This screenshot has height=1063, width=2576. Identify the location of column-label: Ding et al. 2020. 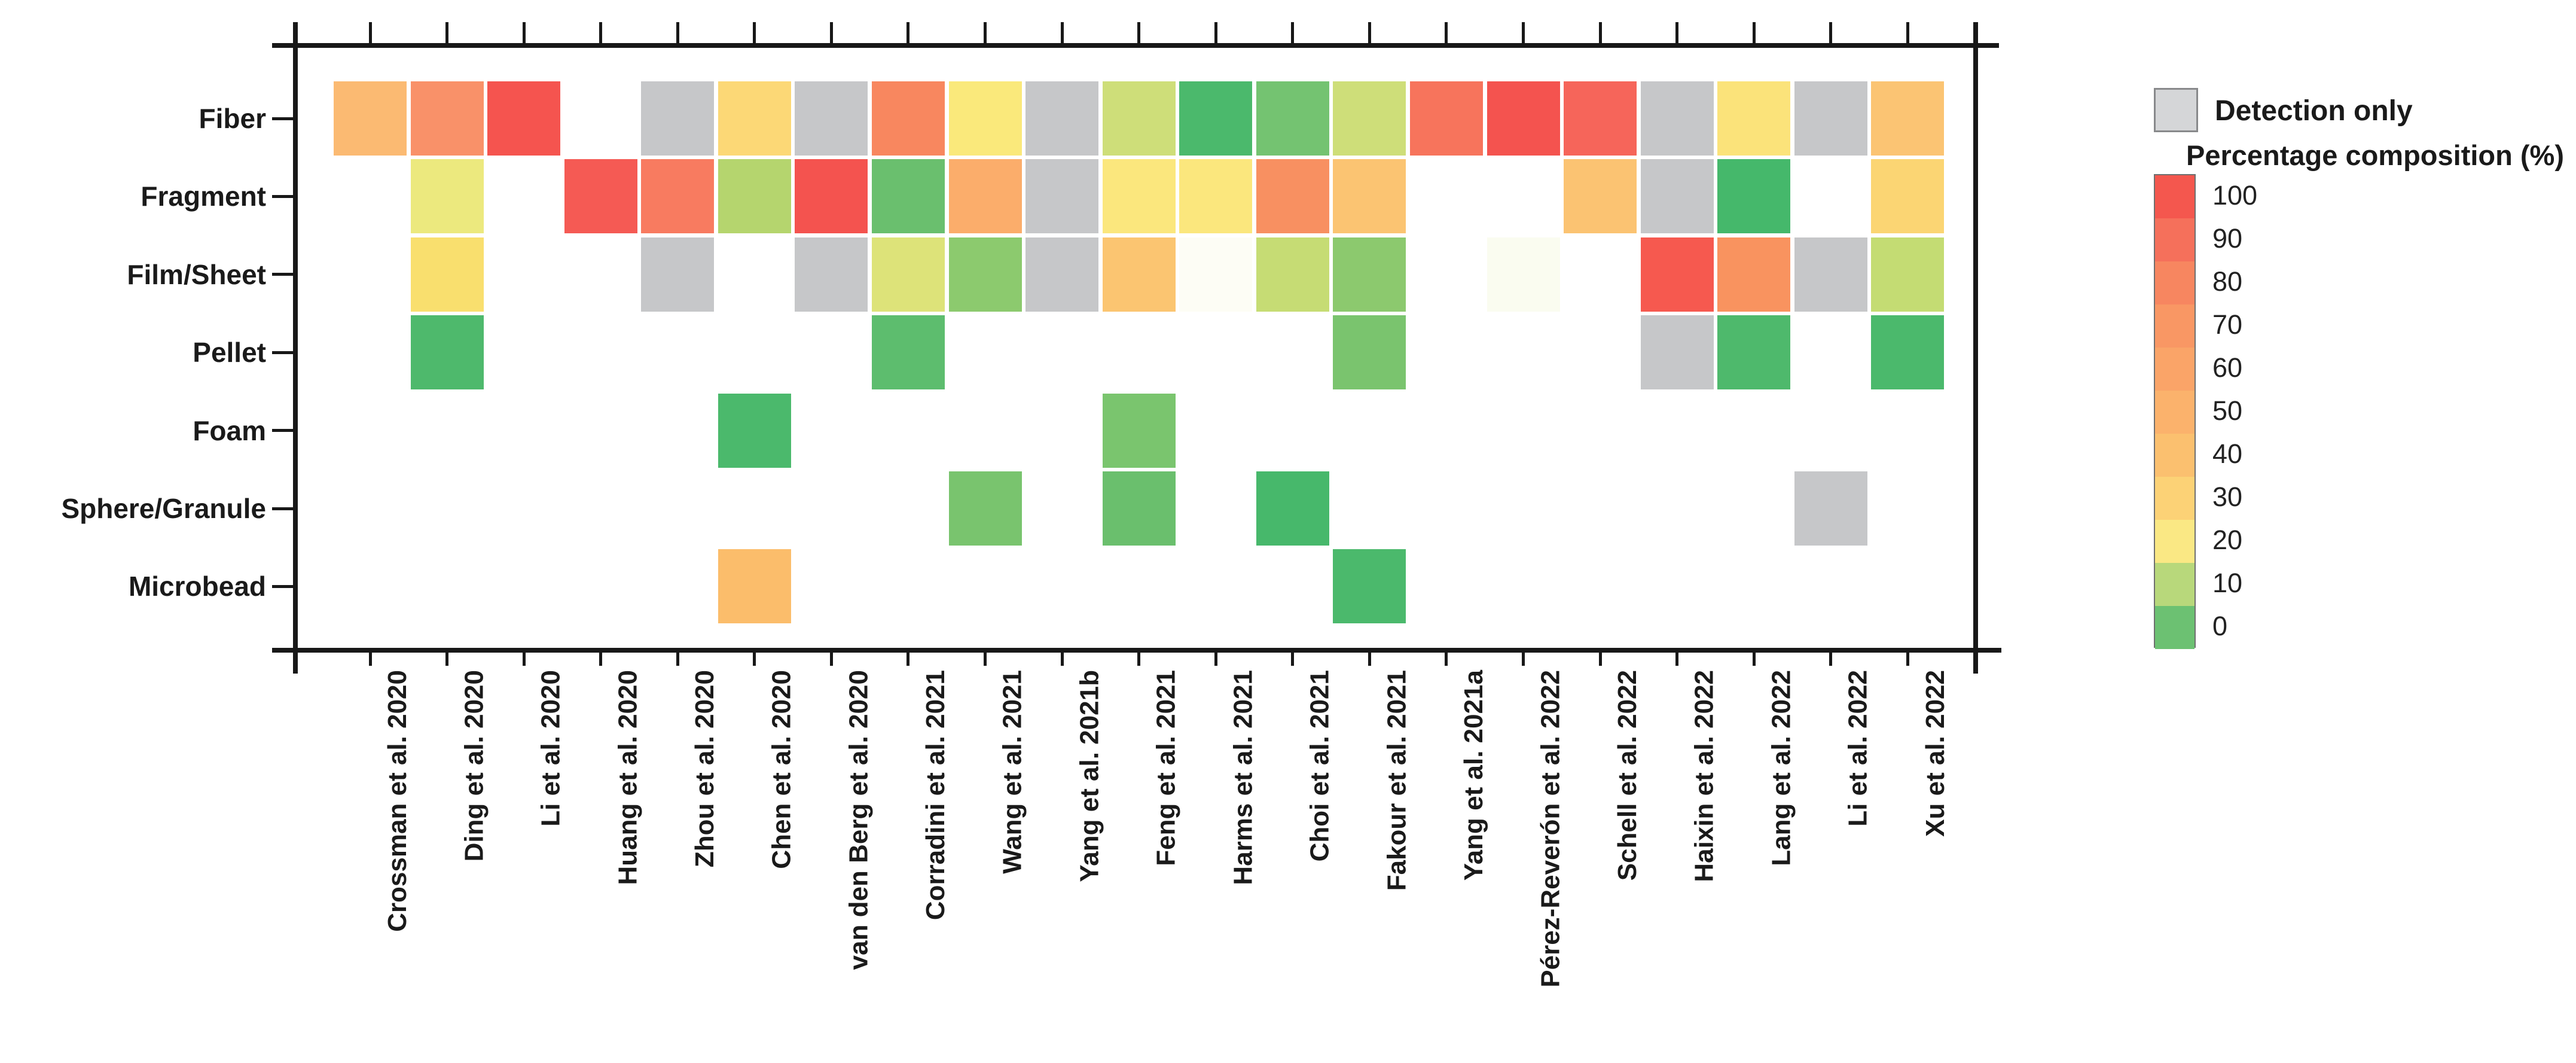
(474, 766).